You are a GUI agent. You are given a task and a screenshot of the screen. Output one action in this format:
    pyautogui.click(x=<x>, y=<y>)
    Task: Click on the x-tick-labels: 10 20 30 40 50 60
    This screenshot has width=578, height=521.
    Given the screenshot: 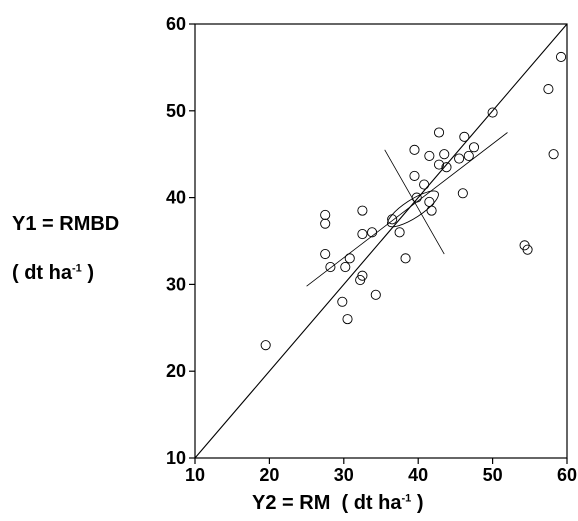 What is the action you would take?
    pyautogui.click(x=381, y=475)
    